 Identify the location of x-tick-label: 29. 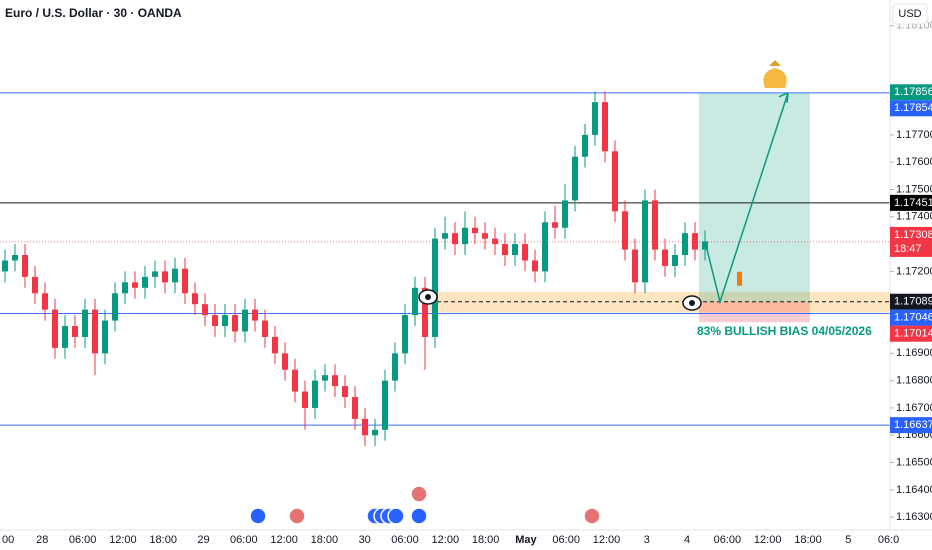
(203, 540).